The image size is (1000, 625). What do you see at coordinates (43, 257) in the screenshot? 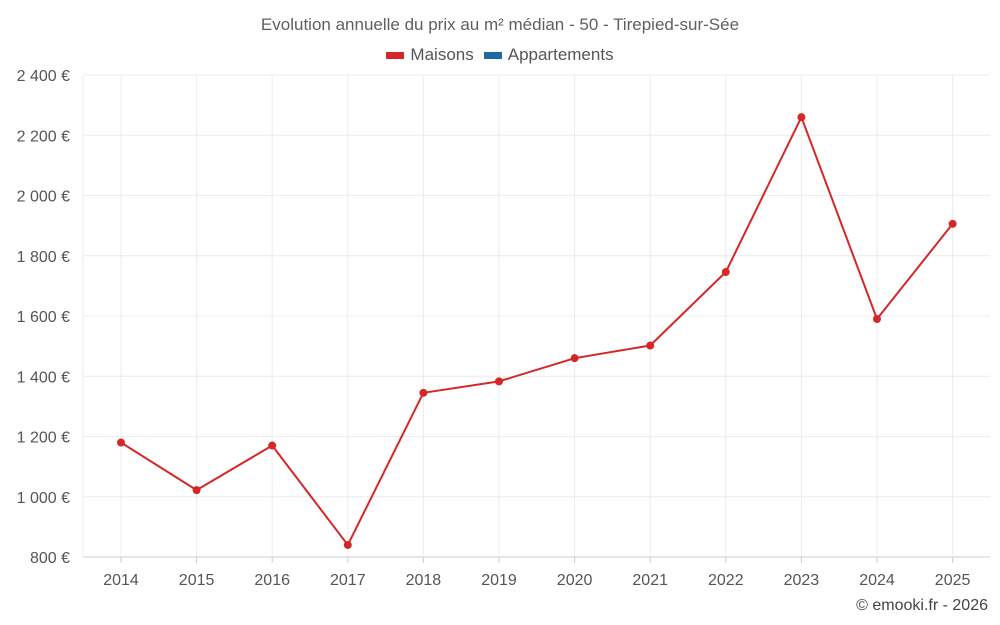
I see `y-tick-label: 1 800 €` at bounding box center [43, 257].